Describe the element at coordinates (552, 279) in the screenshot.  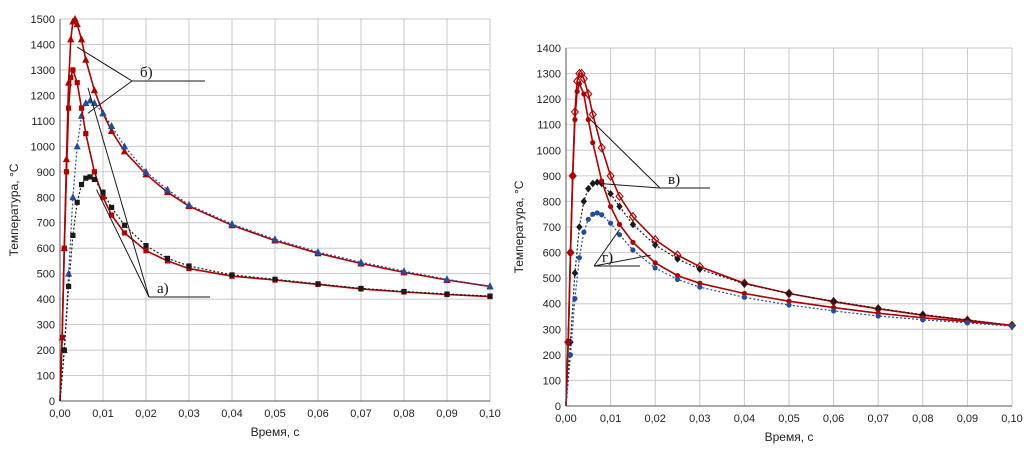
I see `y-tick-label: 500` at that location.